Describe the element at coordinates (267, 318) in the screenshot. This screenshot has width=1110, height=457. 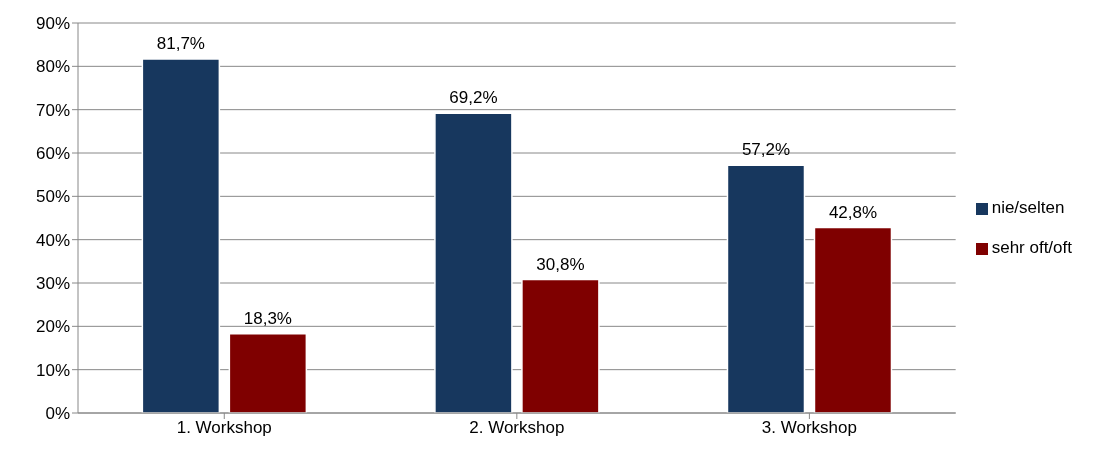
I see `data-label: 18,3%` at that location.